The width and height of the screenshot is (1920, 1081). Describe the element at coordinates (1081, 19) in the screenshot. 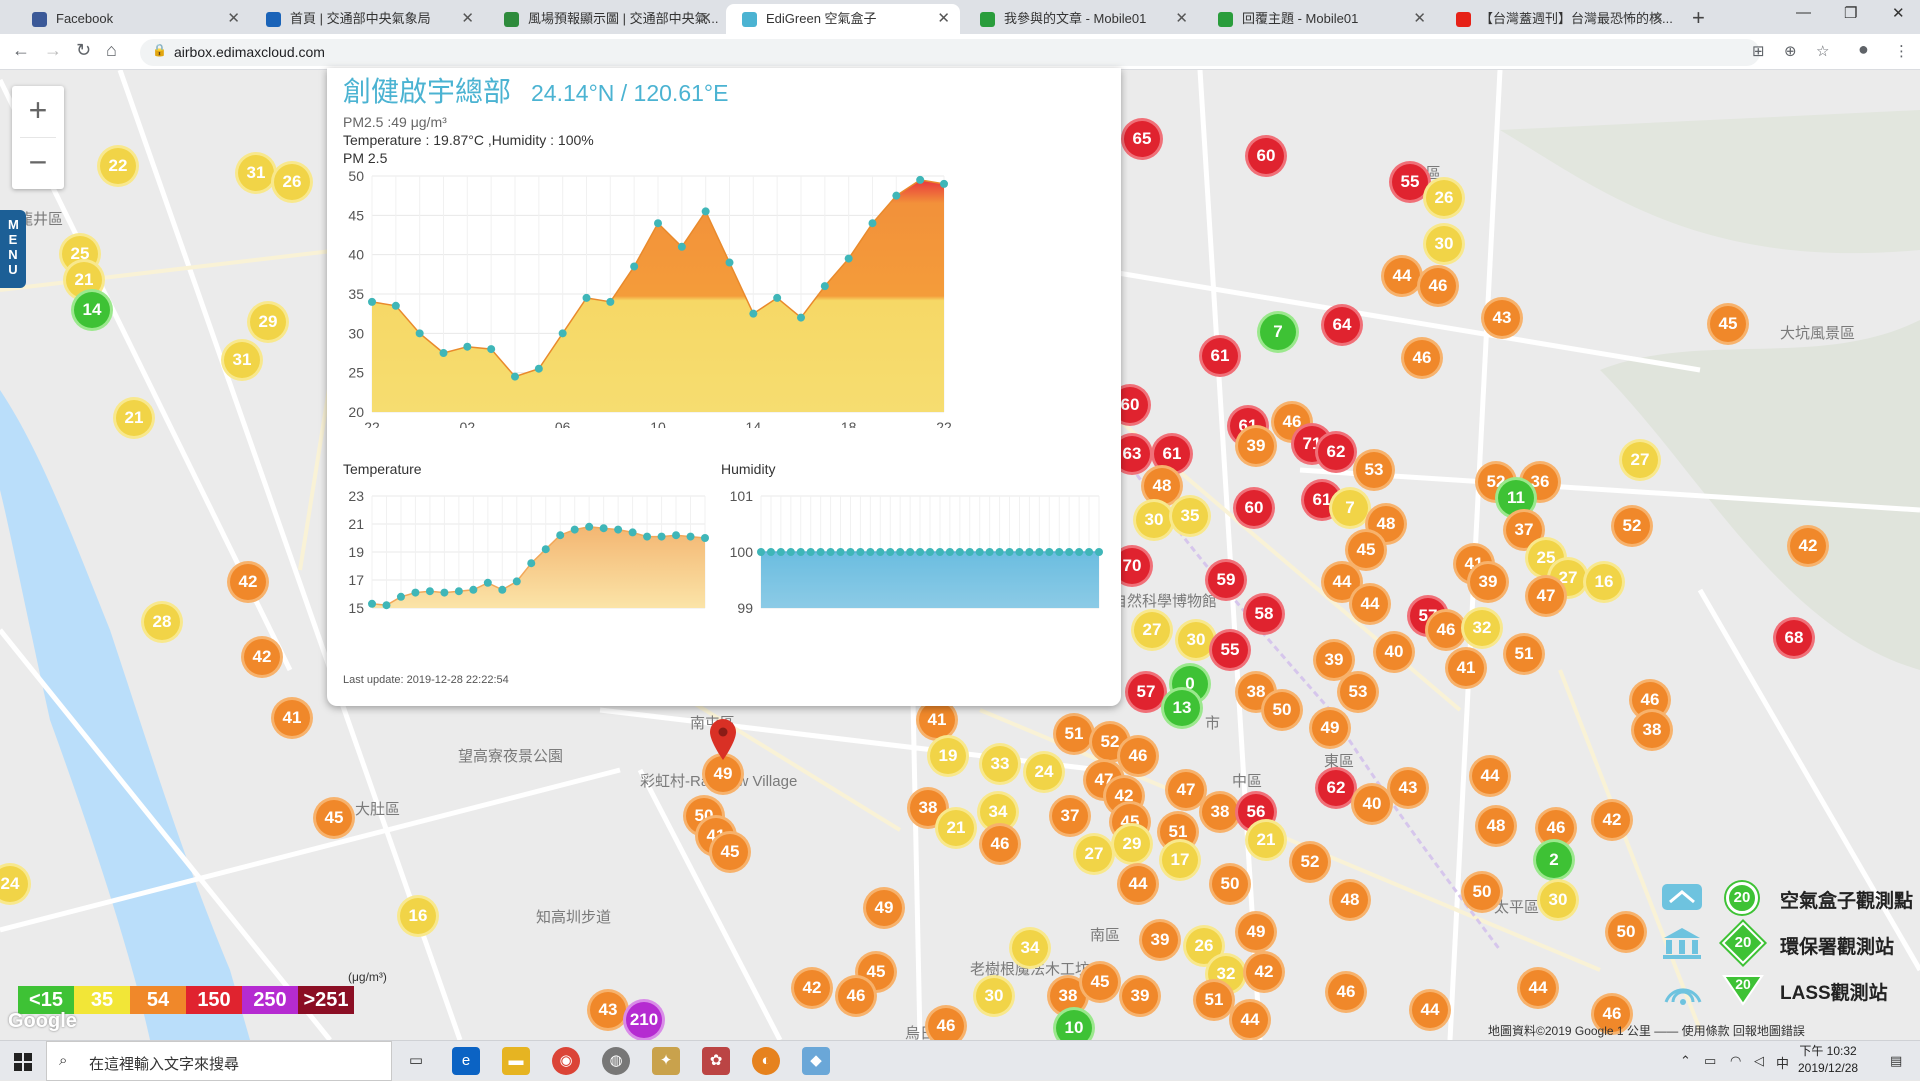

I see `browser-tab: 我參與的文章 - Mobile01 ✕` at that location.